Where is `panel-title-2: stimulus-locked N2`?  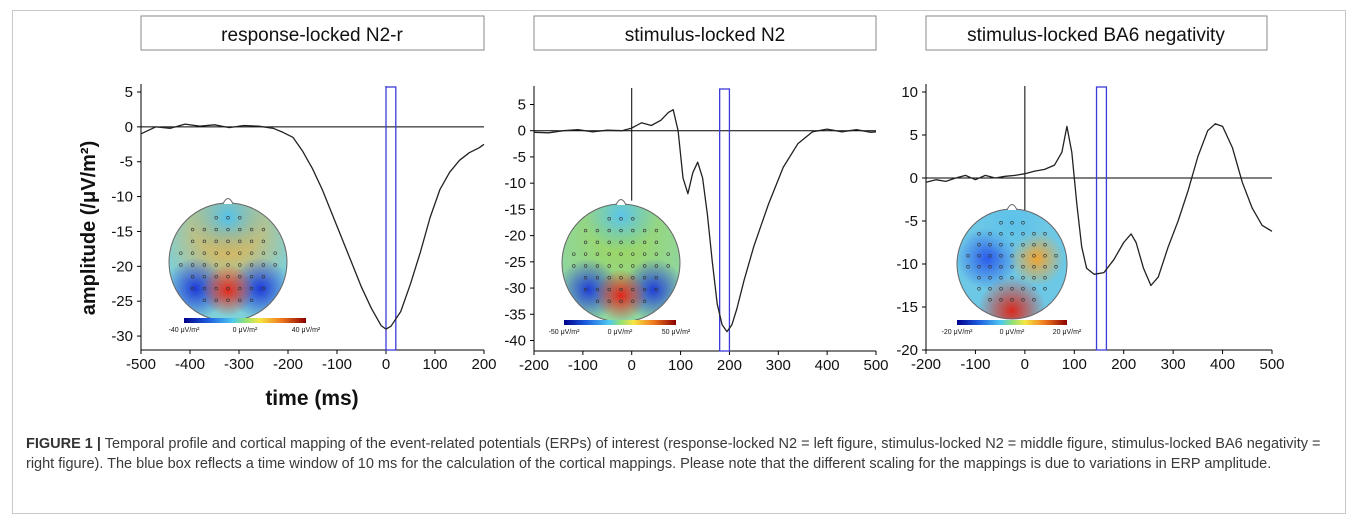
panel-title-2: stimulus-locked N2 is located at coordinates (705, 35).